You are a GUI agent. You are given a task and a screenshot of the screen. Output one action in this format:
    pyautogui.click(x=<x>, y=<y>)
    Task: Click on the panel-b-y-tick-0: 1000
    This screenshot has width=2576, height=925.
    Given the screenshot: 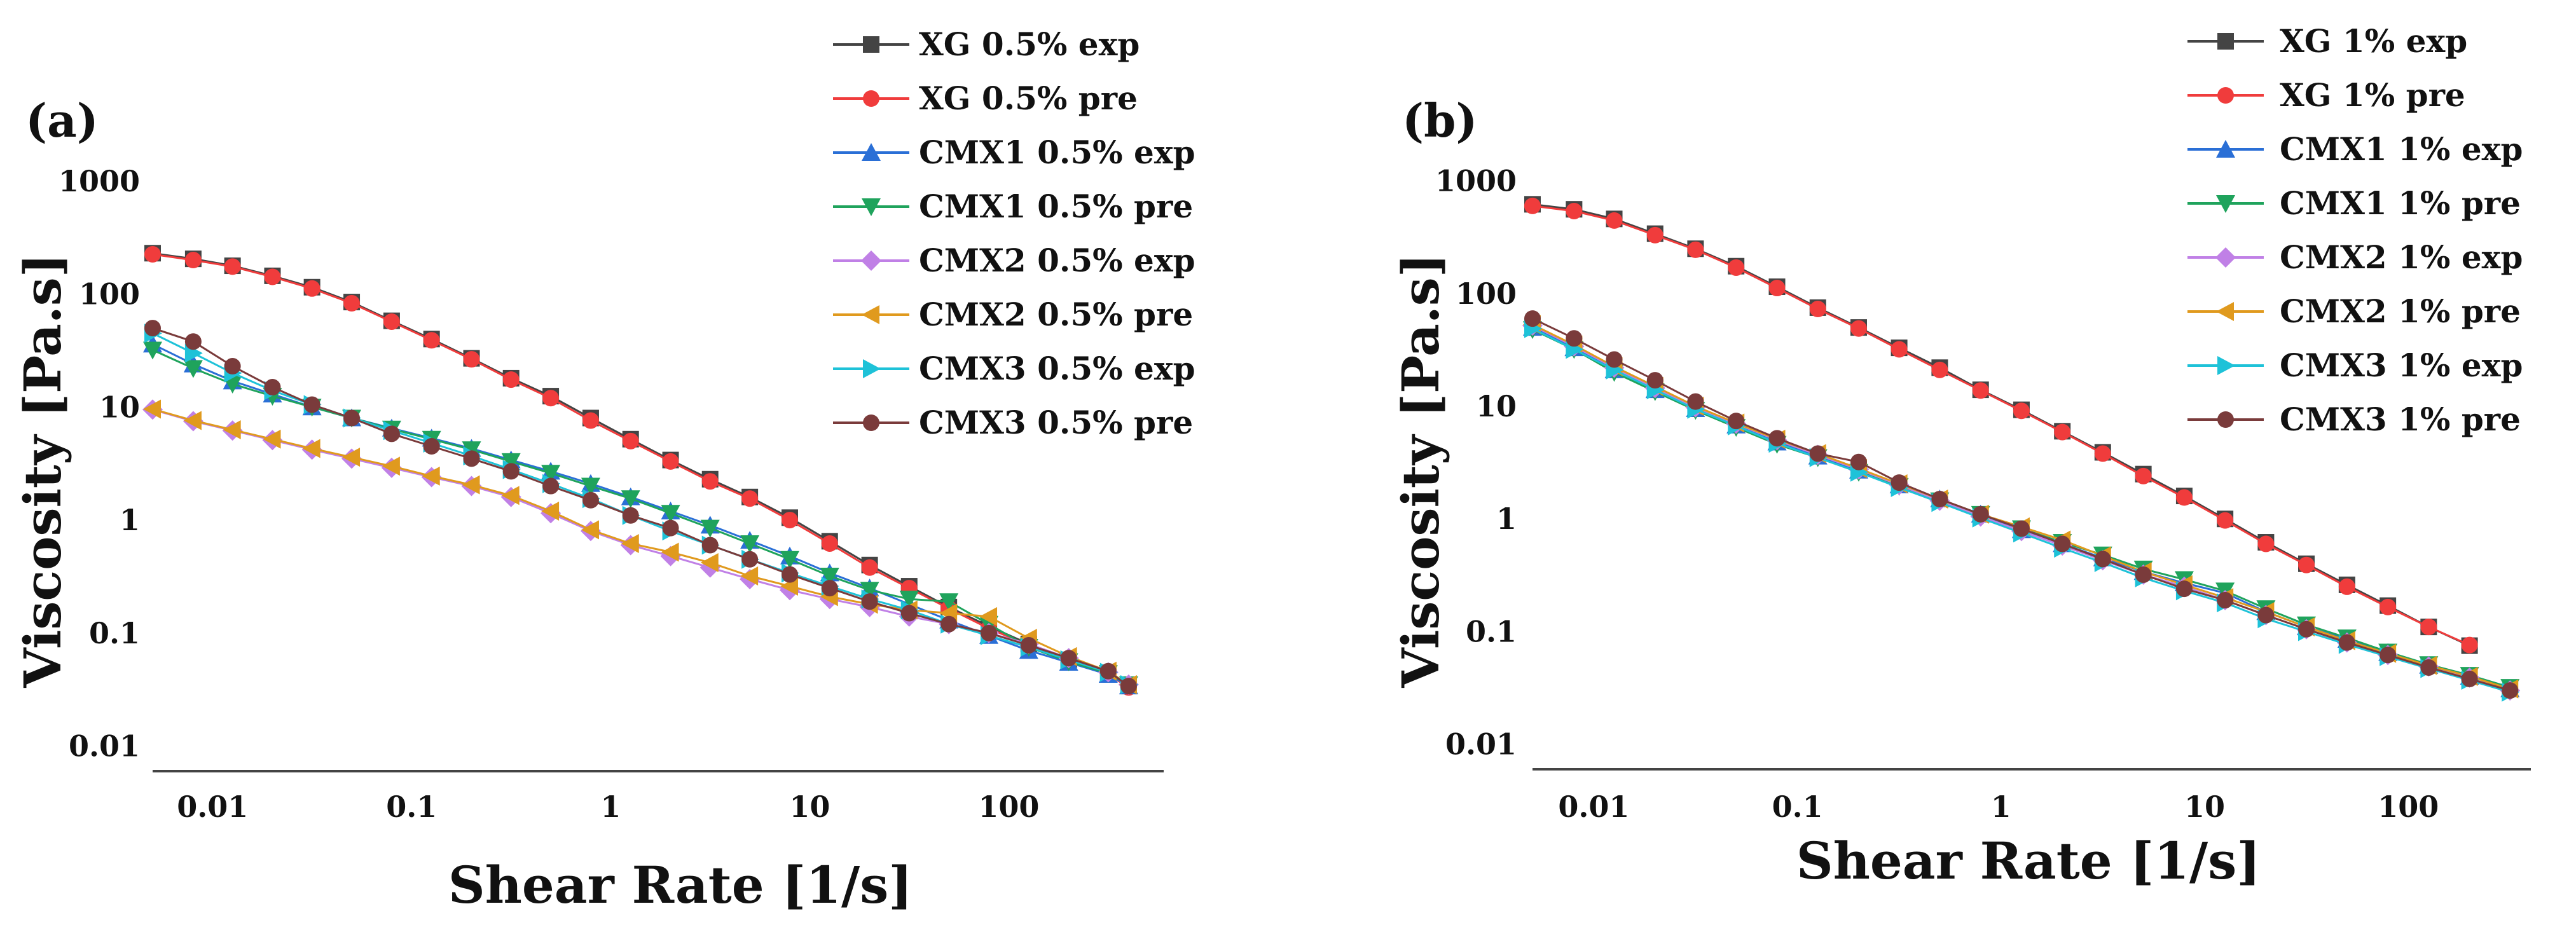 What is the action you would take?
    pyautogui.click(x=1476, y=181)
    